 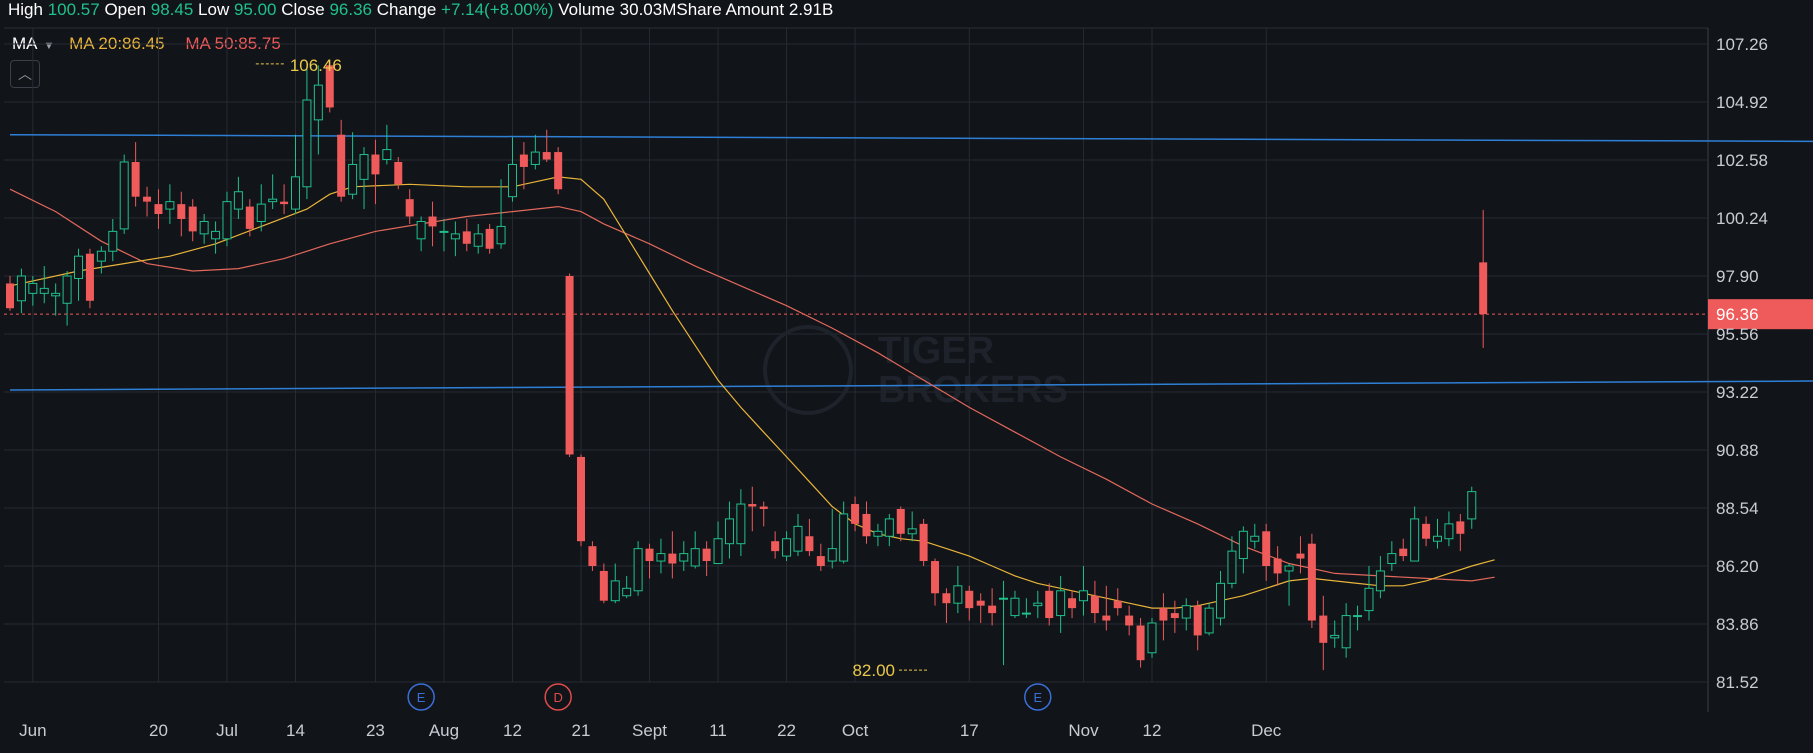 What do you see at coordinates (558, 697) in the screenshot?
I see `dividend-event-icon` at bounding box center [558, 697].